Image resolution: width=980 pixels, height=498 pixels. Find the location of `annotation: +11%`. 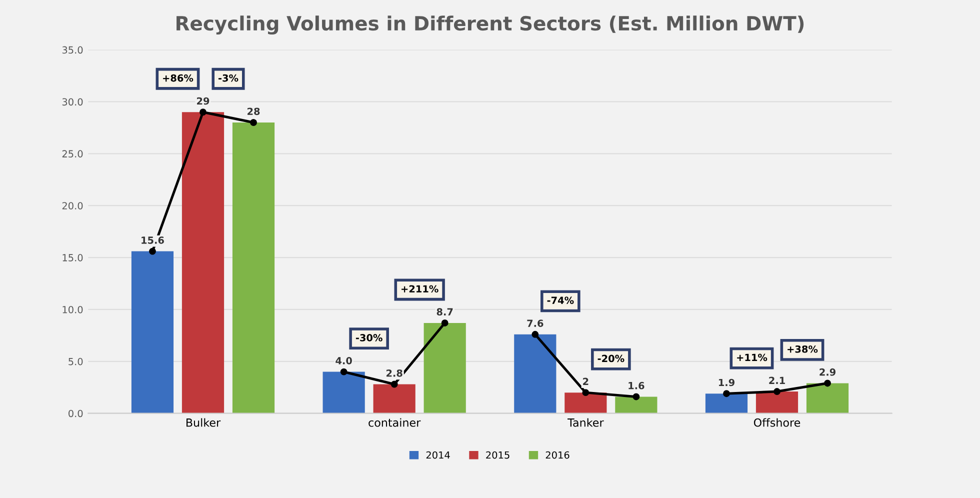

annotation: +11% is located at coordinates (752, 358).